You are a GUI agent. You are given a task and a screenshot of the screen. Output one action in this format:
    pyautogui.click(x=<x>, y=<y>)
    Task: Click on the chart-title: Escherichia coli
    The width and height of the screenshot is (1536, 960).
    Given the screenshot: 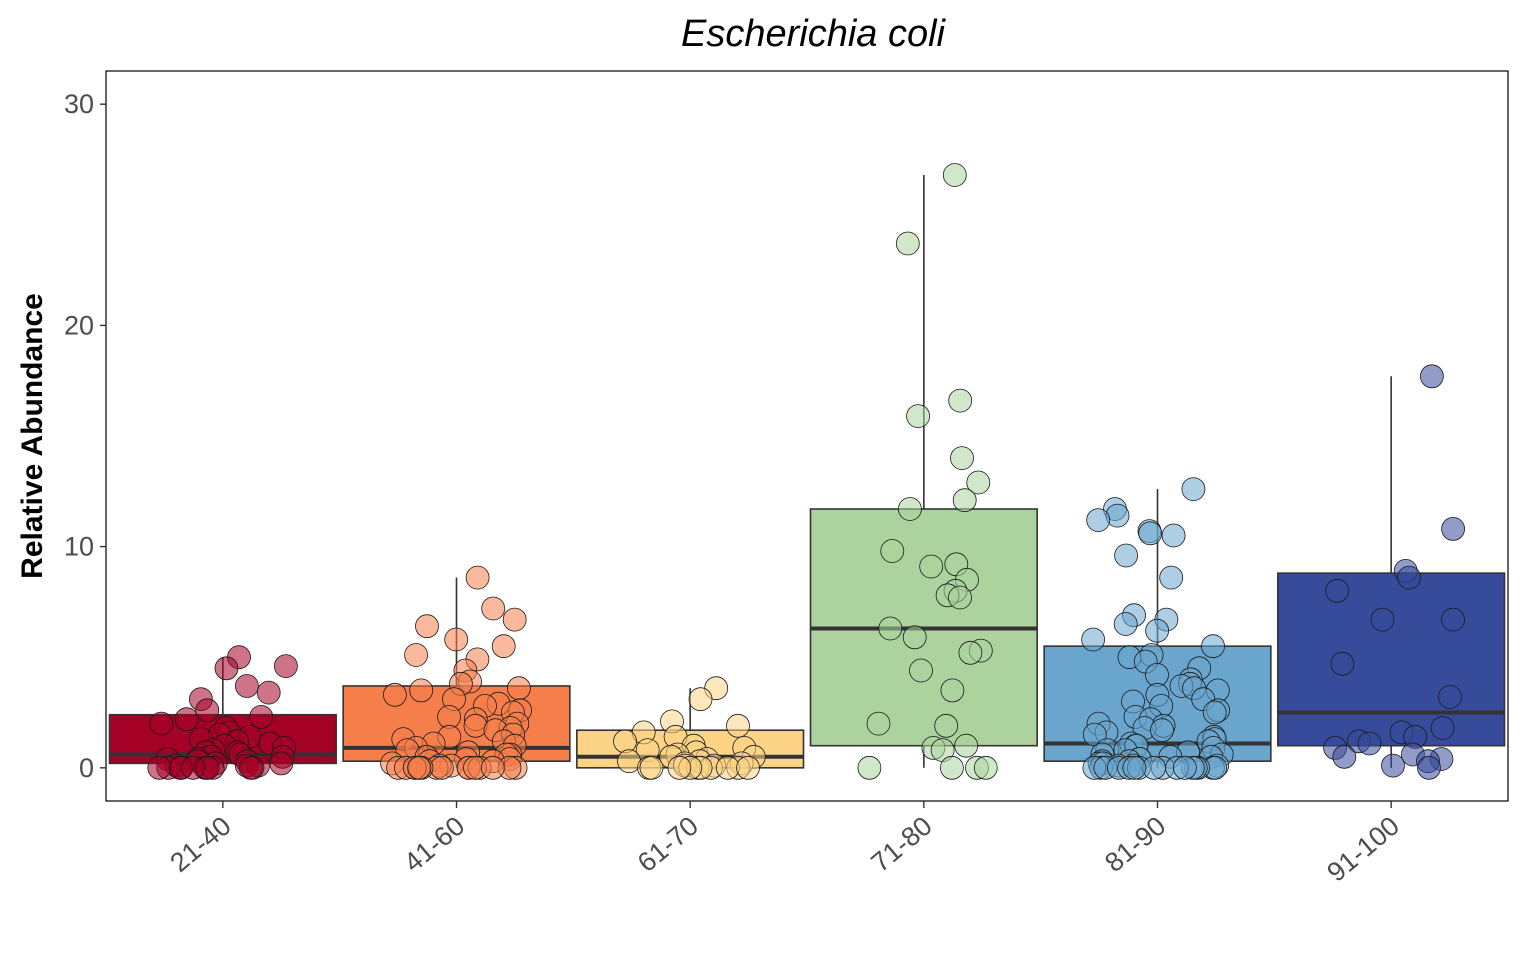 What is the action you would take?
    pyautogui.click(x=814, y=34)
    